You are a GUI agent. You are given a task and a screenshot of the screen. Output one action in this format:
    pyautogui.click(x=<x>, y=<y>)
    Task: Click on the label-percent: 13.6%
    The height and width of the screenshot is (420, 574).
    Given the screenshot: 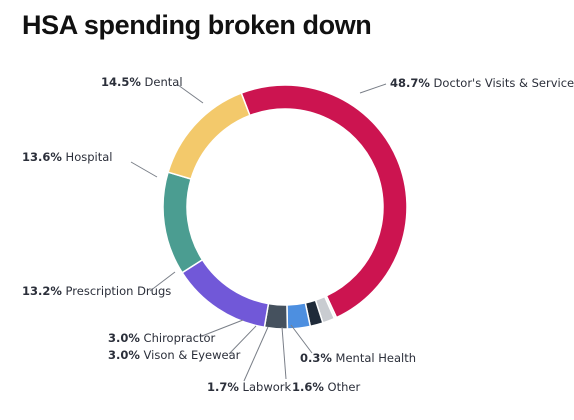 What is the action you would take?
    pyautogui.click(x=42, y=157)
    